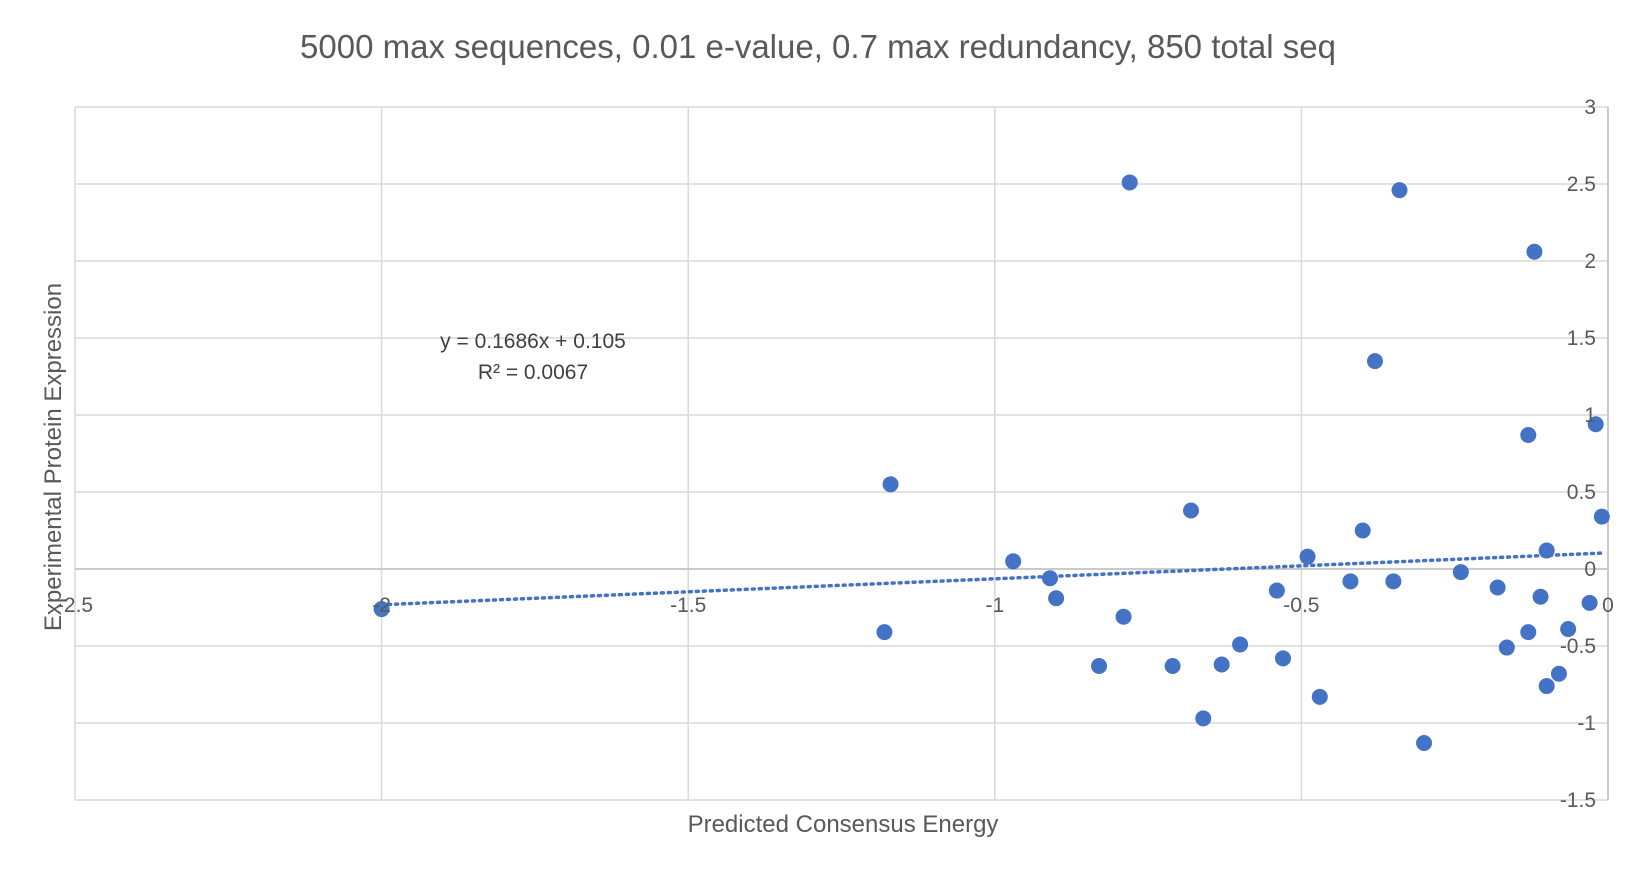 This screenshot has height=870, width=1636. I want to click on trendline-r-squared: R² = 0.0067, so click(533, 372).